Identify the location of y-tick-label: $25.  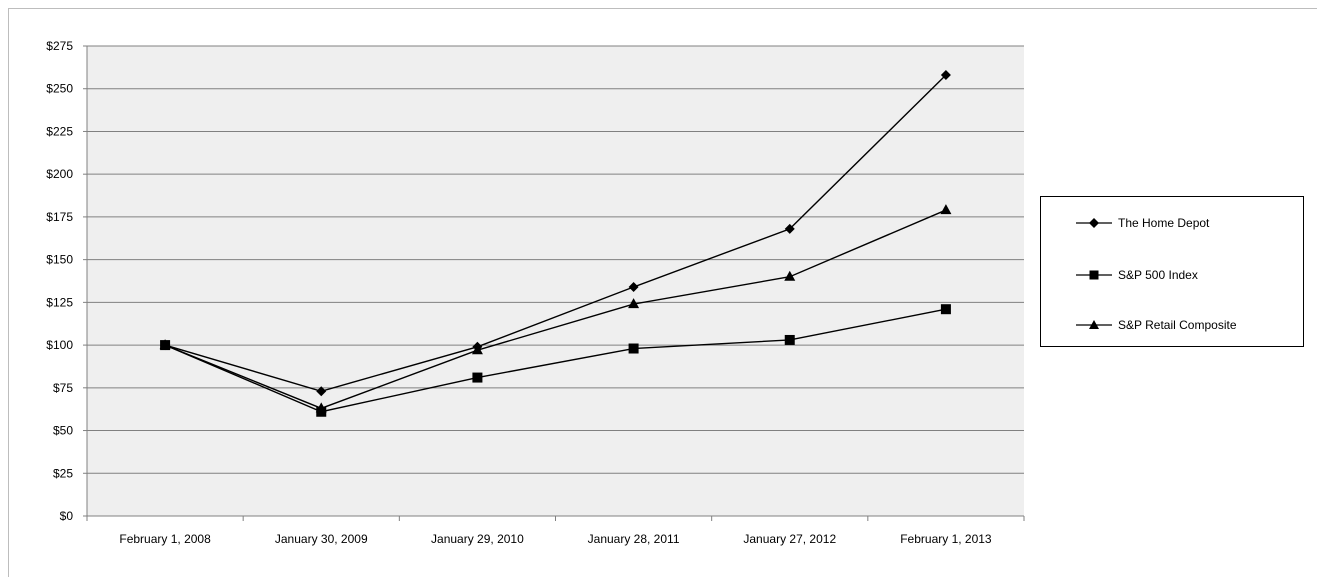
(63, 473).